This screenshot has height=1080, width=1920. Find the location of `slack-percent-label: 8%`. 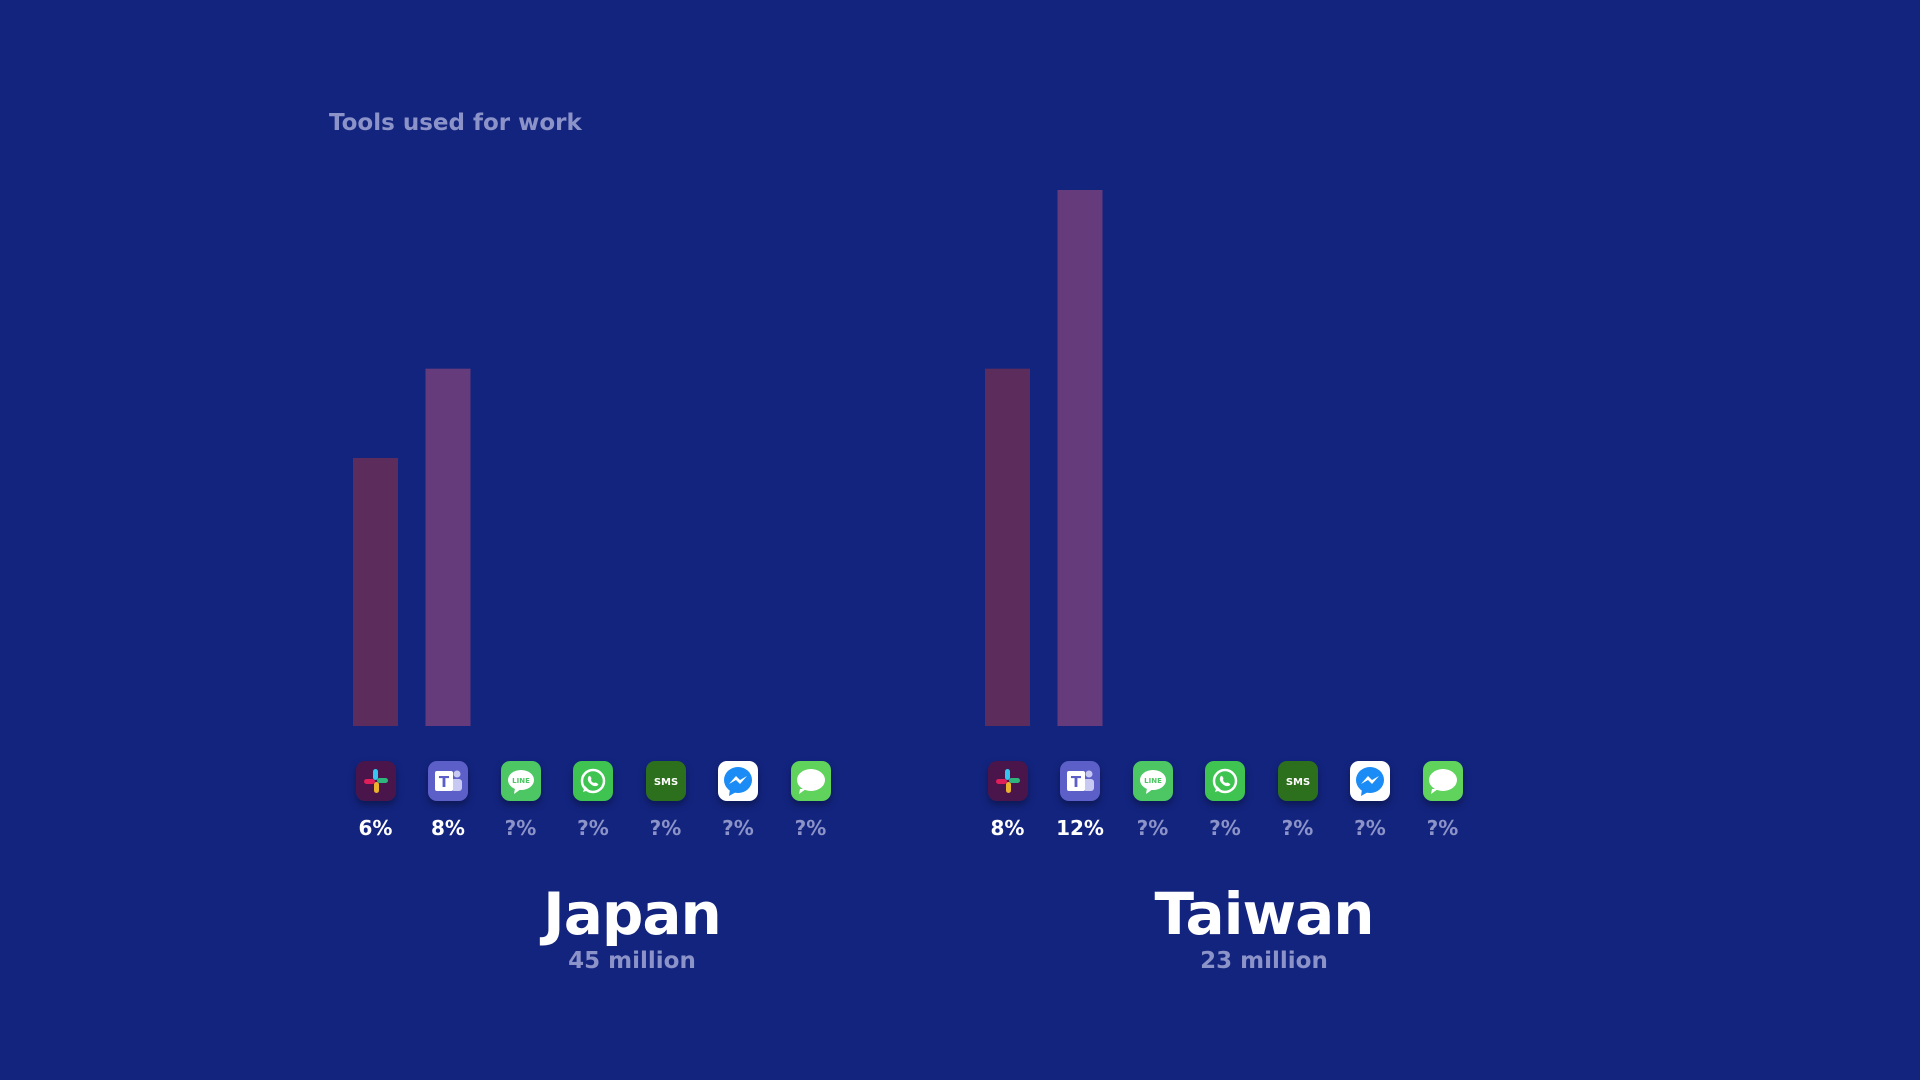

slack-percent-label: 8% is located at coordinates (1007, 828).